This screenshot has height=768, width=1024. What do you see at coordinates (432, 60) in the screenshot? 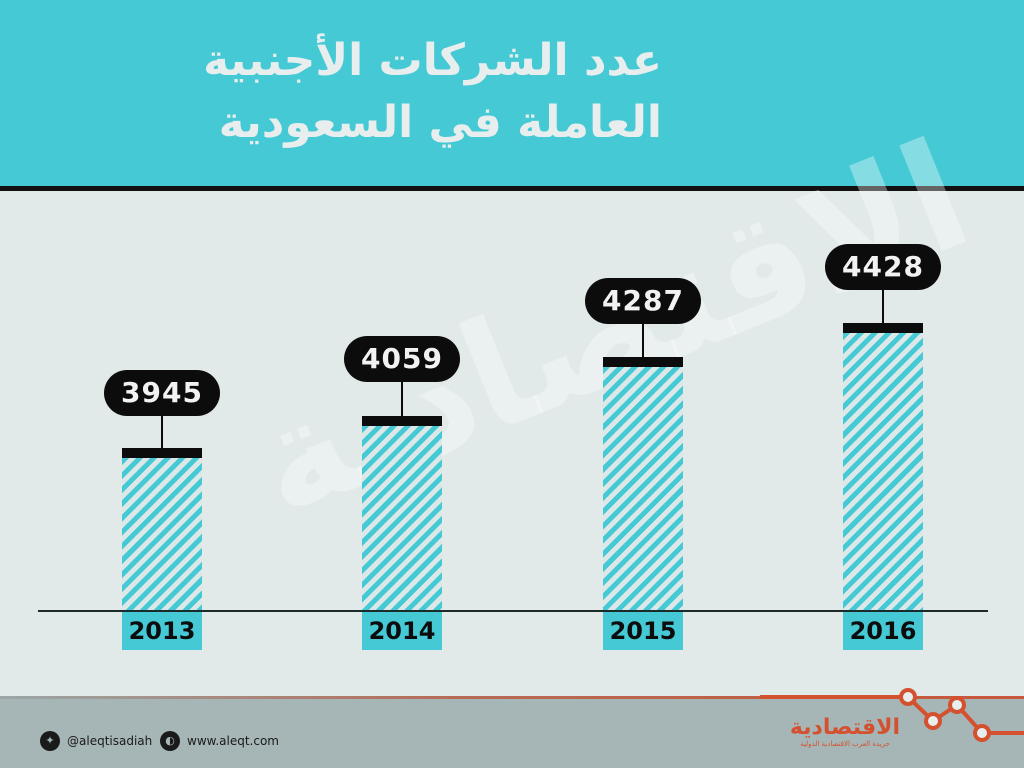
I see `title-line-1: عدد الشركات الأجنبية` at bounding box center [432, 60].